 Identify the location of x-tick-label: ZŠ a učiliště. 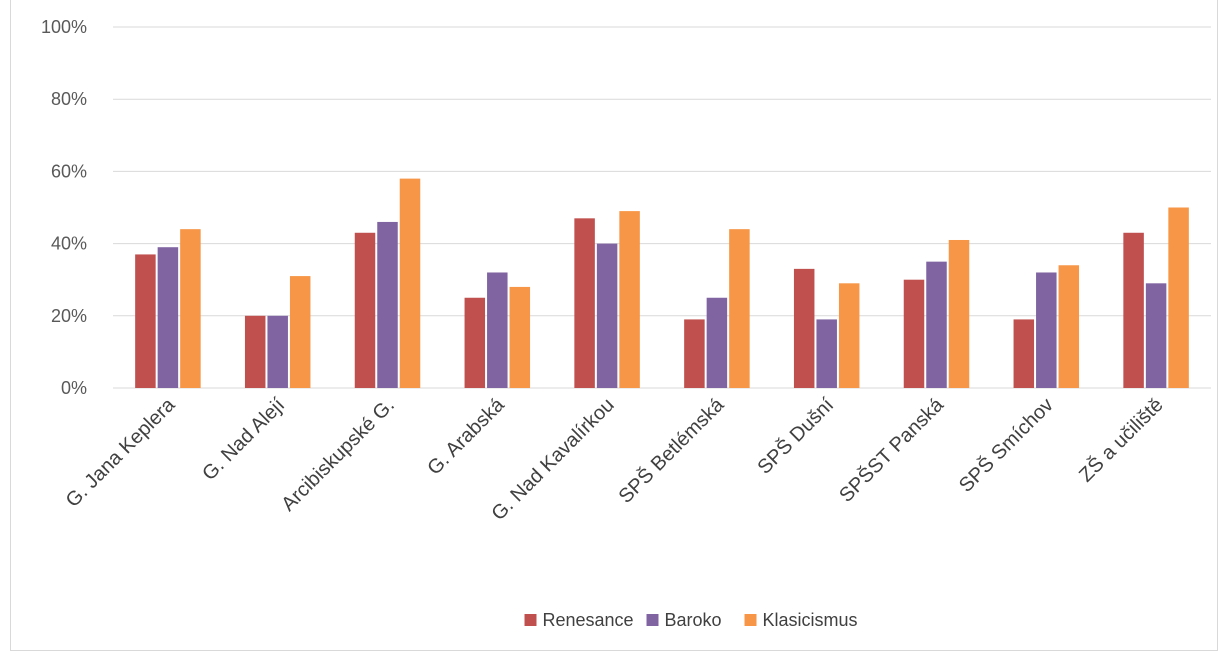
(1120, 439).